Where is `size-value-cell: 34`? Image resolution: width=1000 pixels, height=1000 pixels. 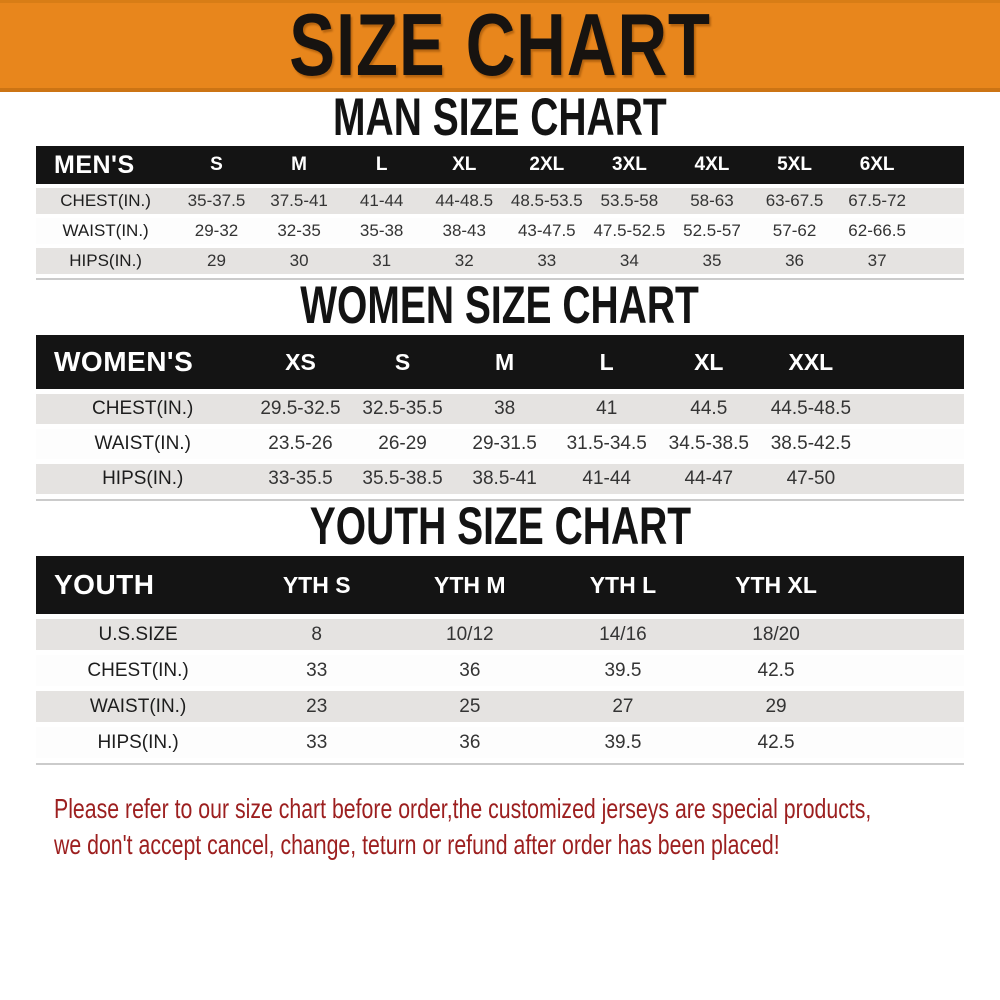 size-value-cell: 34 is located at coordinates (629, 261).